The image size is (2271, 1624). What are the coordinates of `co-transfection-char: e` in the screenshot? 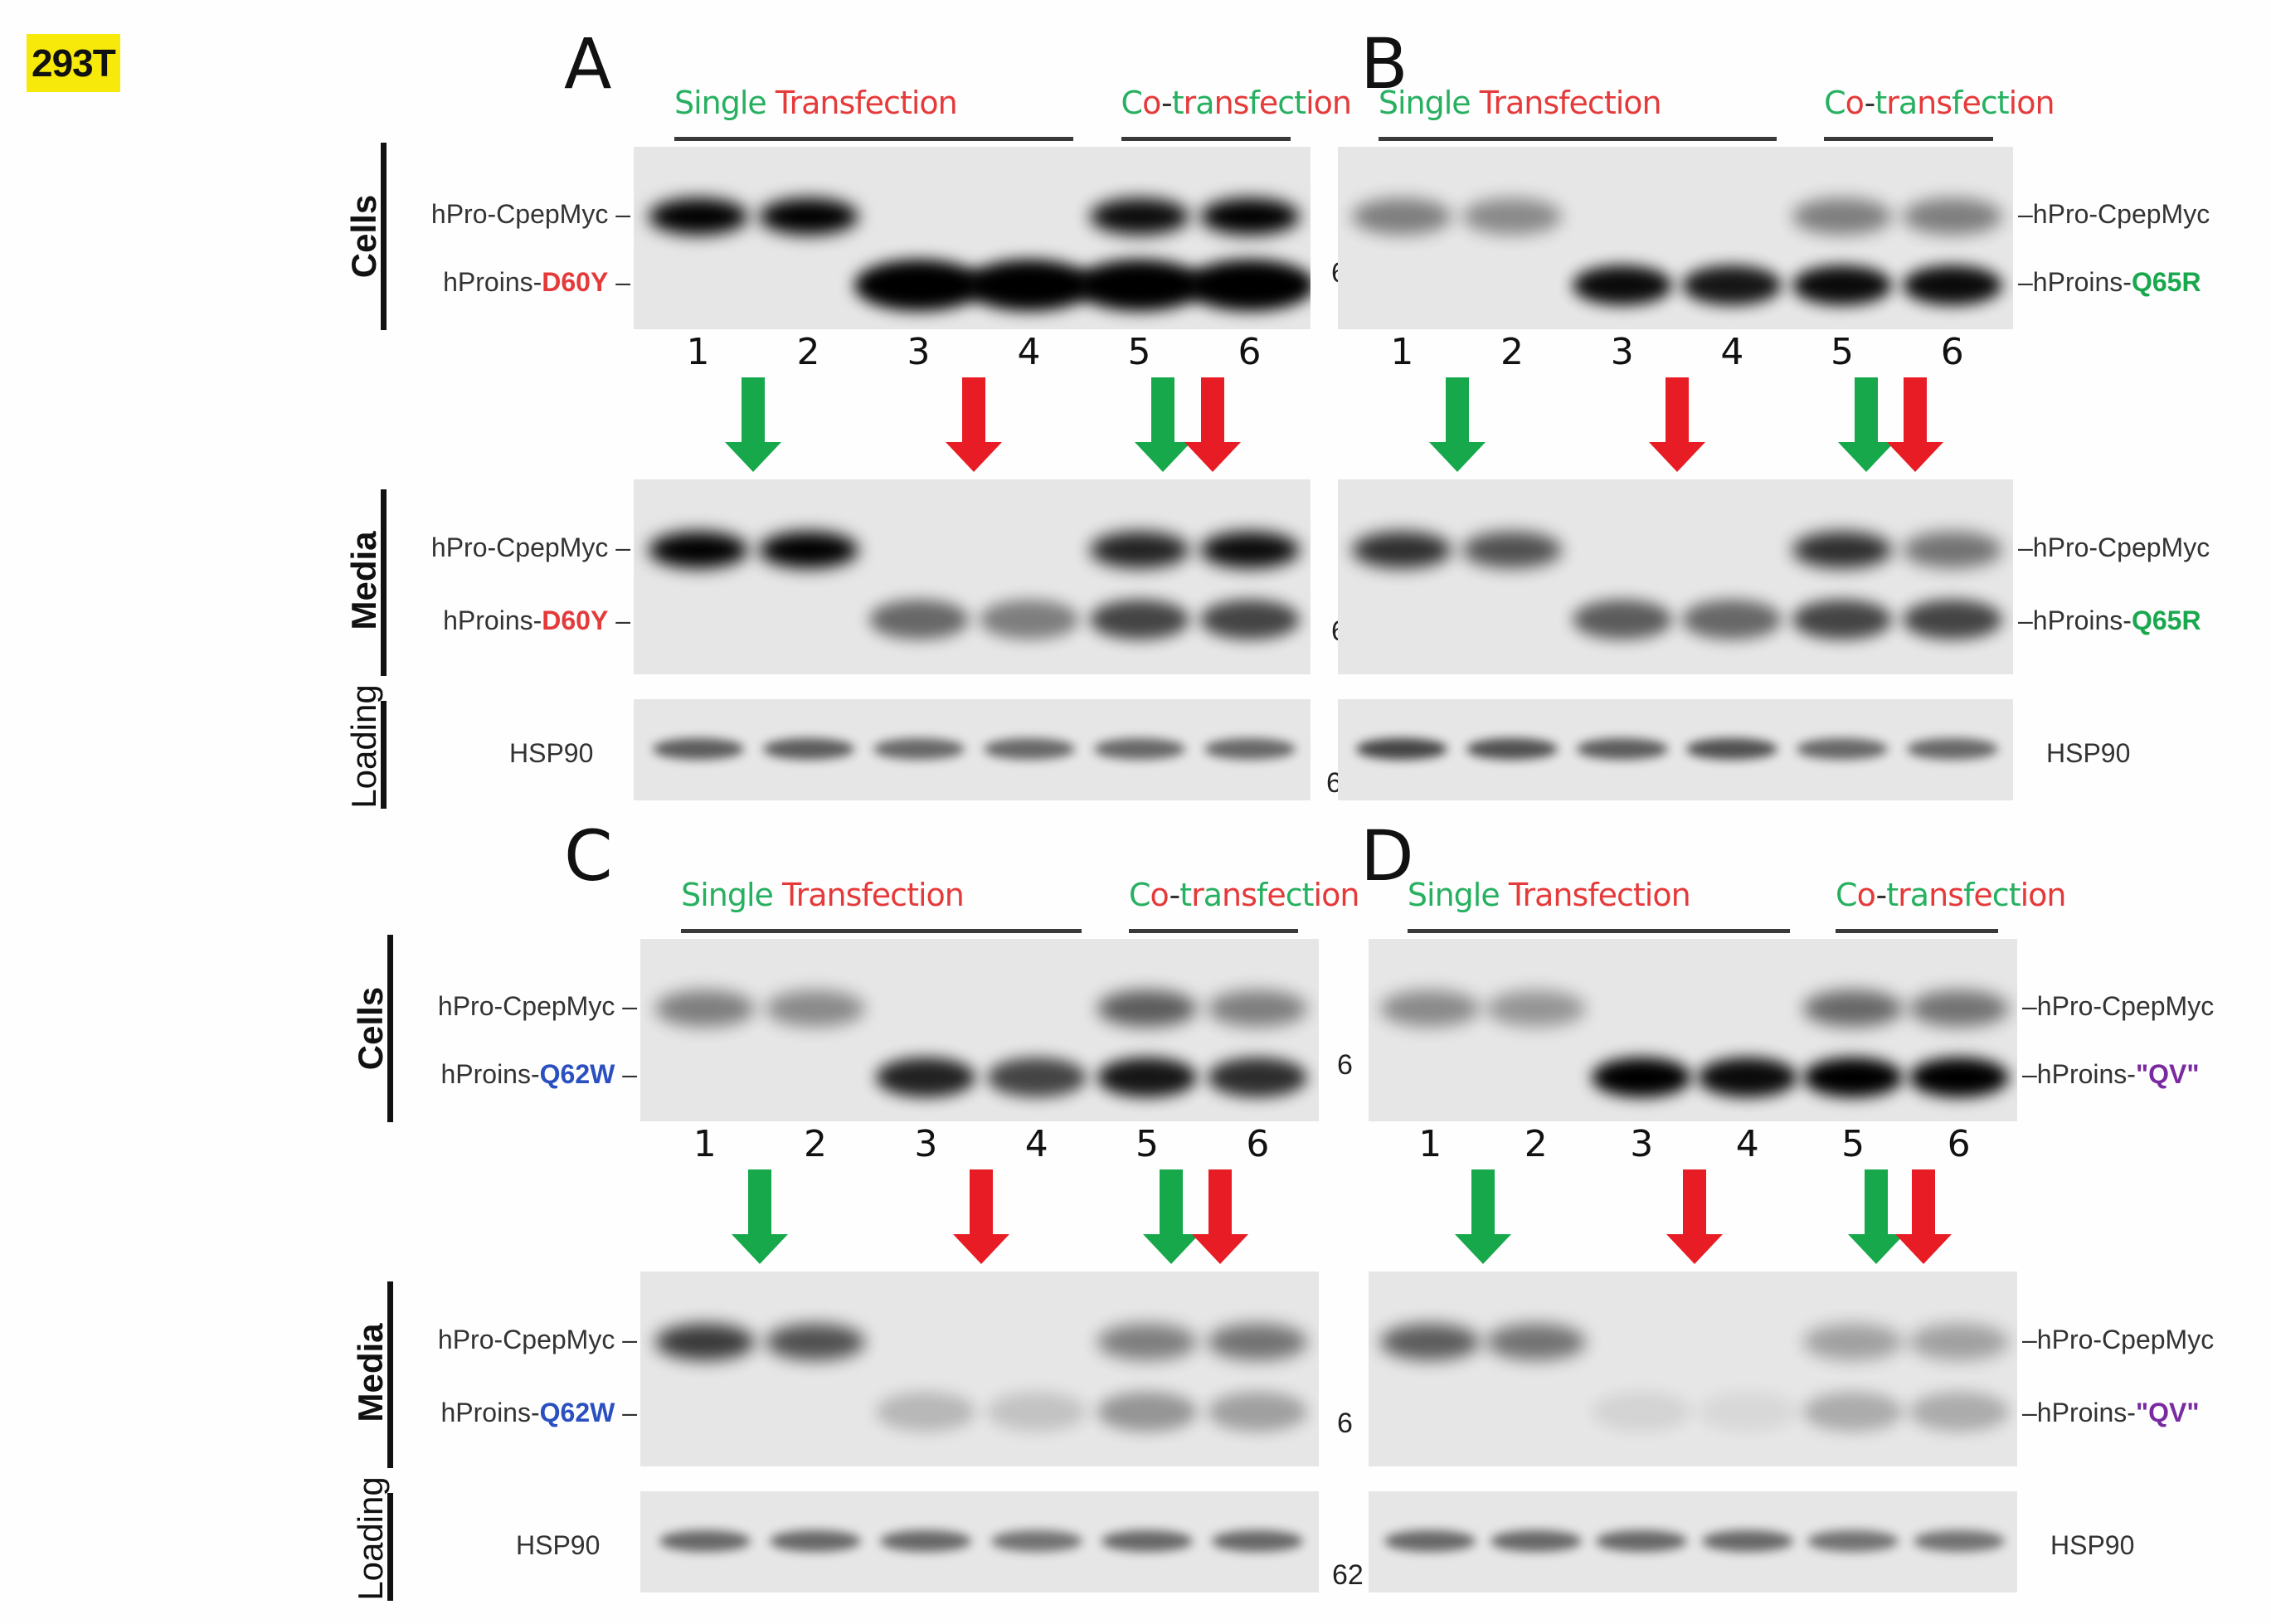 It's located at (1972, 103).